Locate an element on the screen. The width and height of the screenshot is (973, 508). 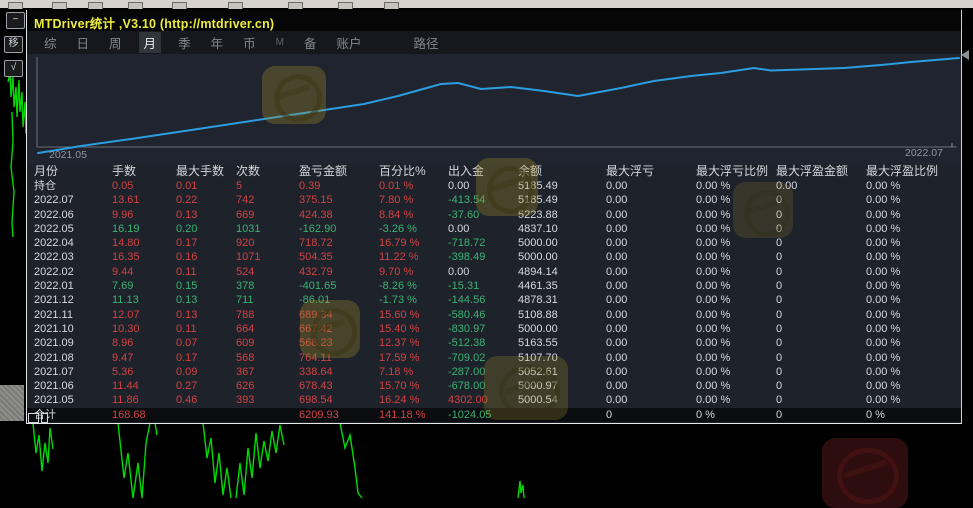
table-cell: 0.09 is located at coordinates (187, 371).